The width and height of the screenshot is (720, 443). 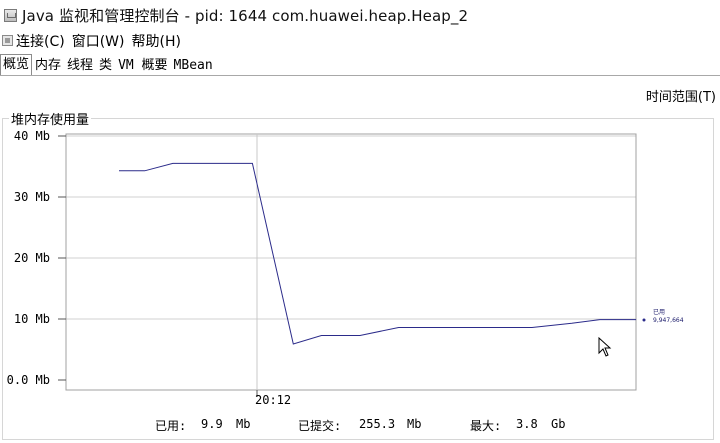 I want to click on tab-threads: 线程, so click(x=80, y=65).